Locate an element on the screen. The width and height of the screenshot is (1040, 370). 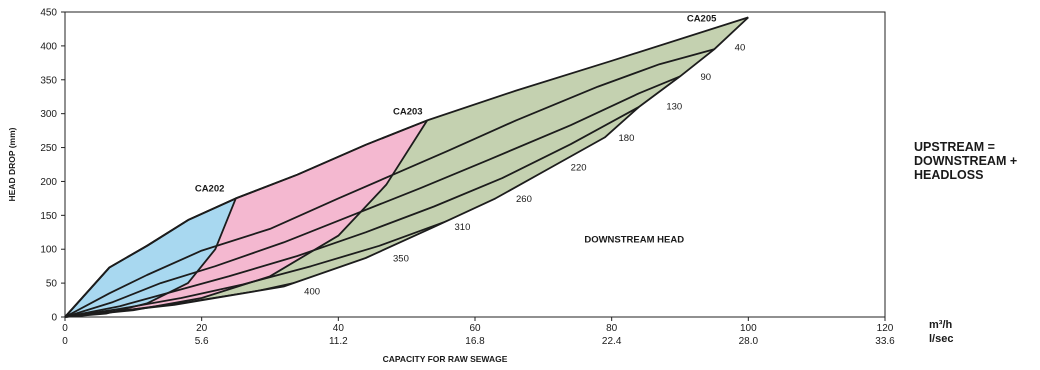
headloss-note-line: HEADLOSS is located at coordinates (949, 175).